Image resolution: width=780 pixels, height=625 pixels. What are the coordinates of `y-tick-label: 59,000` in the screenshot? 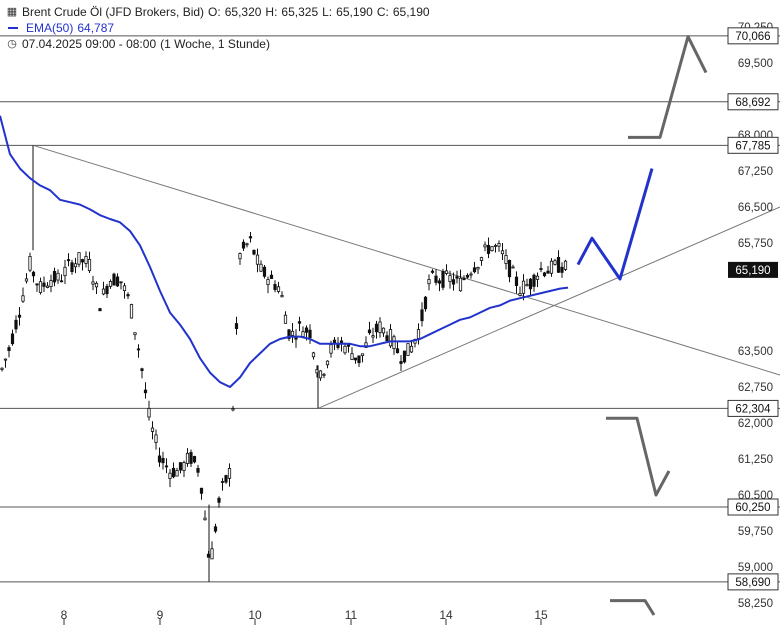 It's located at (755, 568).